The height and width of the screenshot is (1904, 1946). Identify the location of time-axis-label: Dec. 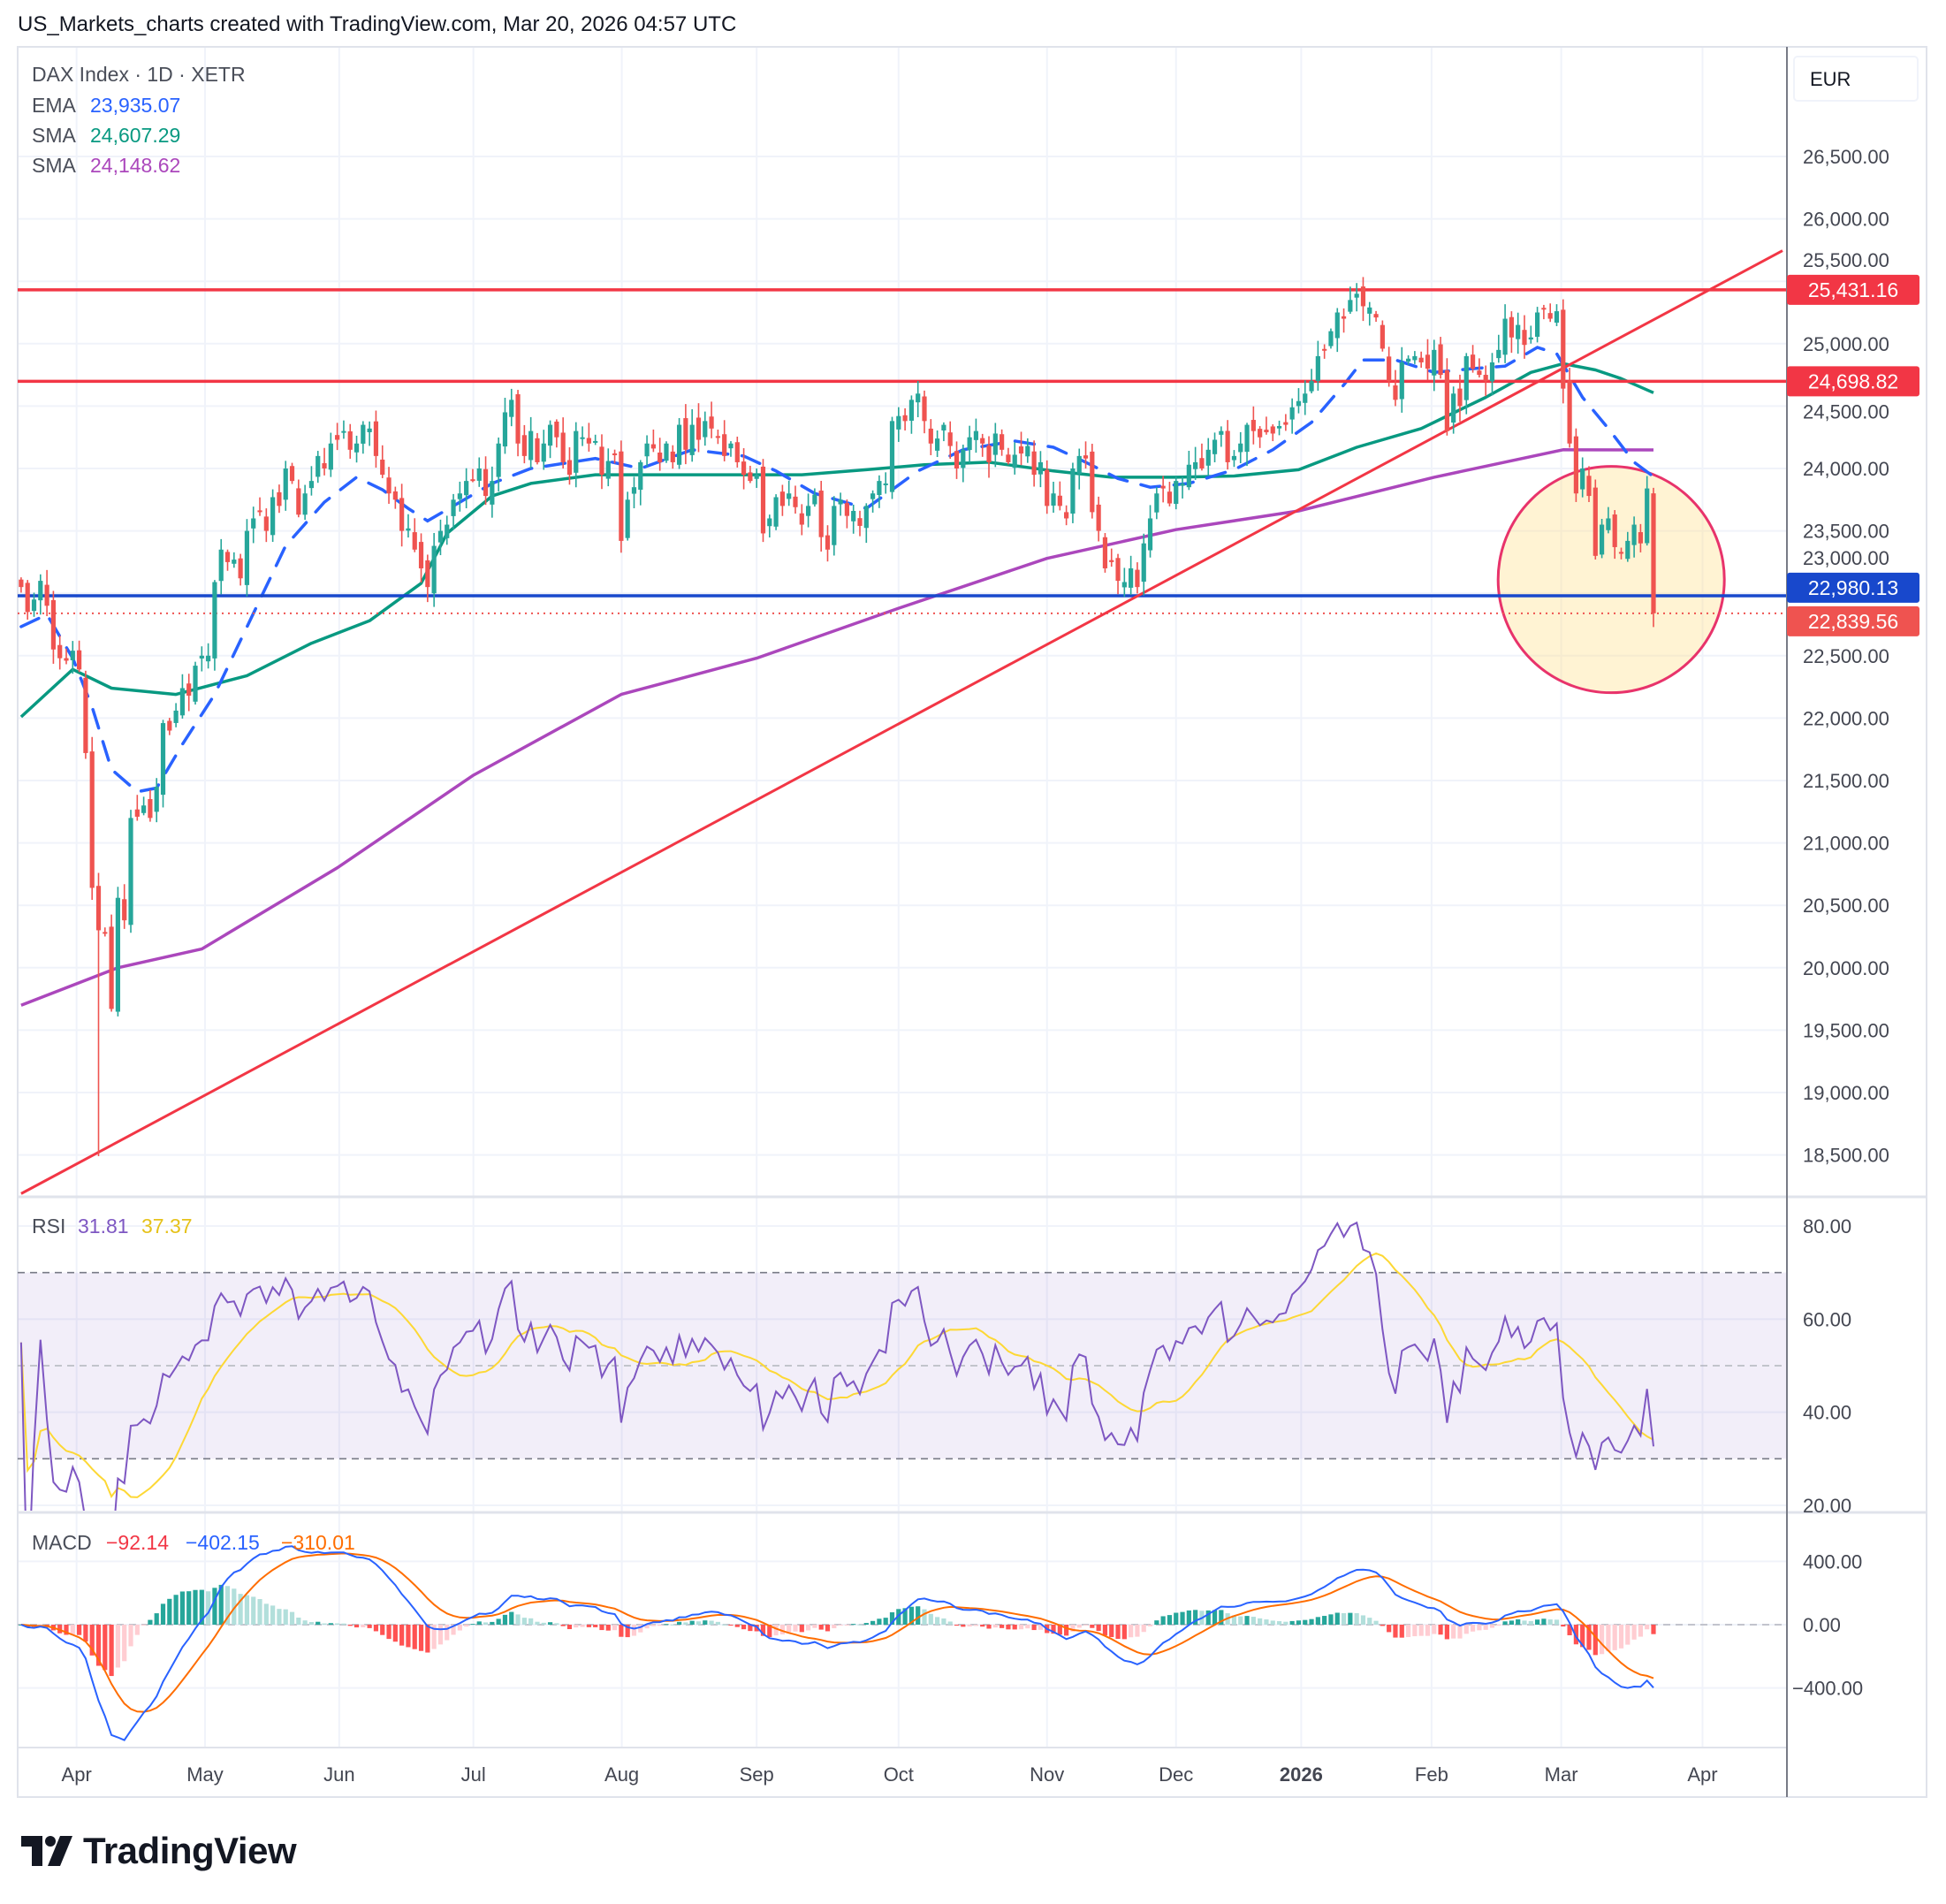
(1176, 1774).